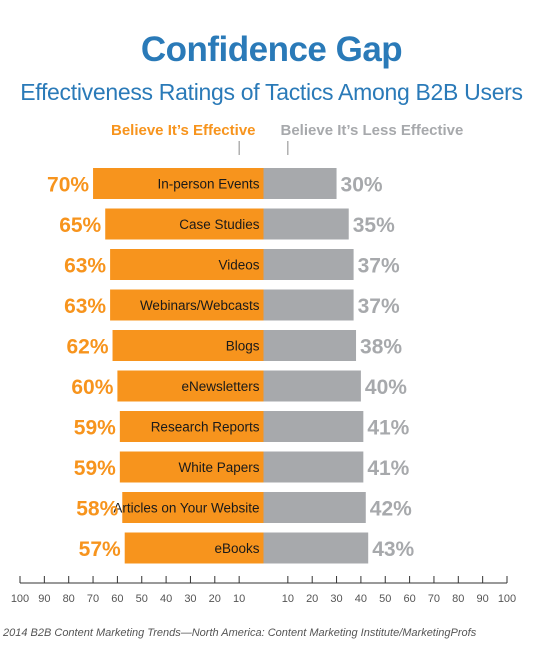  I want to click on data-label-less-effective: 35%, so click(374, 225).